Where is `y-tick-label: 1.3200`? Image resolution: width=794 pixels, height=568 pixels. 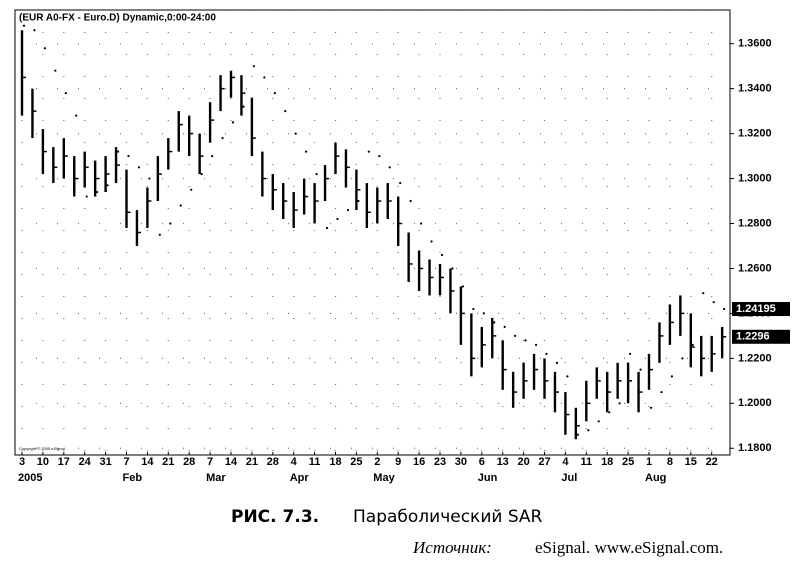 y-tick-label: 1.3200 is located at coordinates (755, 134).